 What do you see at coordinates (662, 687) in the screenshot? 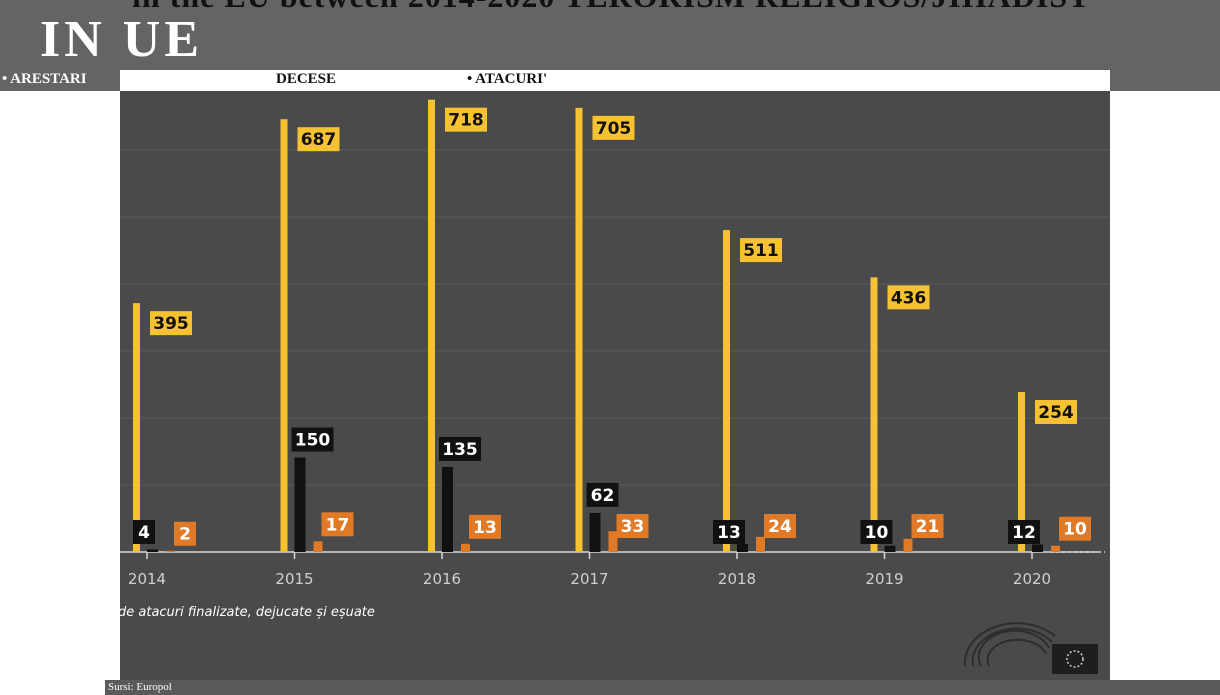
I see `footer-bar` at bounding box center [662, 687].